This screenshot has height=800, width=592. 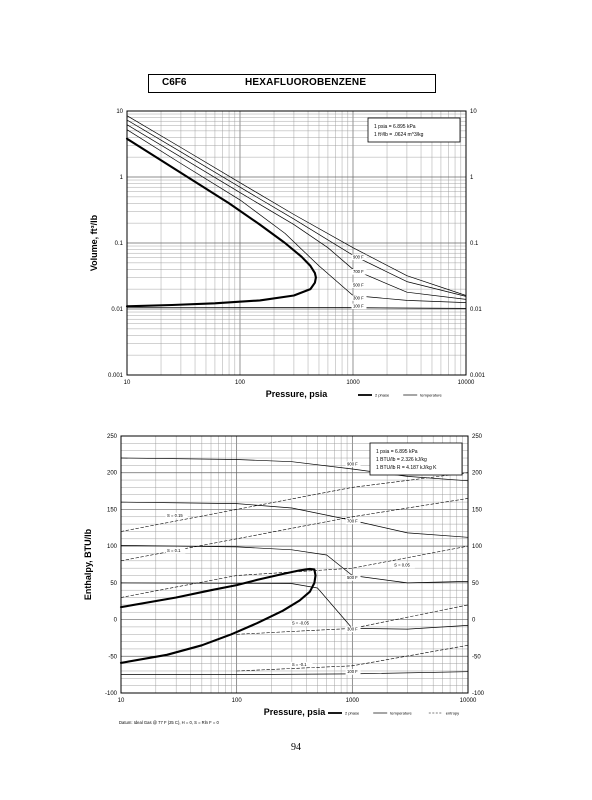 I want to click on y-tick-label: 10, so click(x=119, y=112).